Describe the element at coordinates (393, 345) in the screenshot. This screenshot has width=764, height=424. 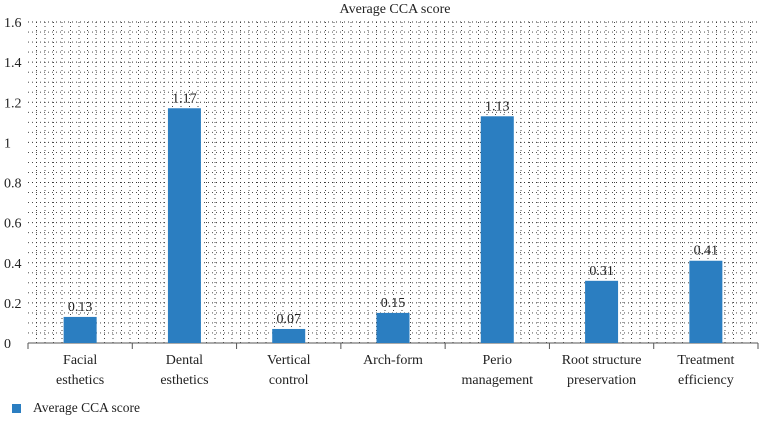
I see `axes` at that location.